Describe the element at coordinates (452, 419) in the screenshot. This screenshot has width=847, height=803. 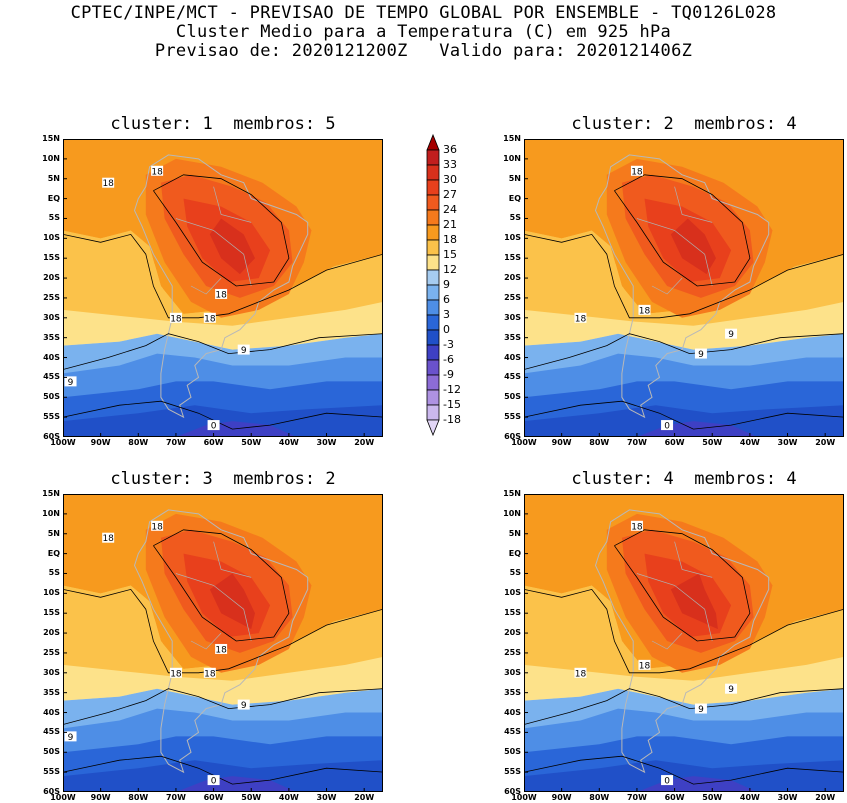
I see `colorbar-label: -18` at that location.